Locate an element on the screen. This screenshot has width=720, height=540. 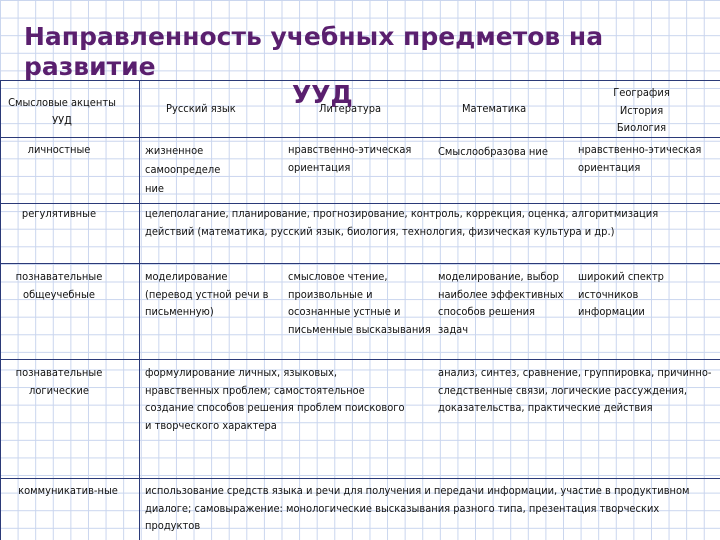
row-label: коммуникатив-ные is located at coordinates (68, 490).